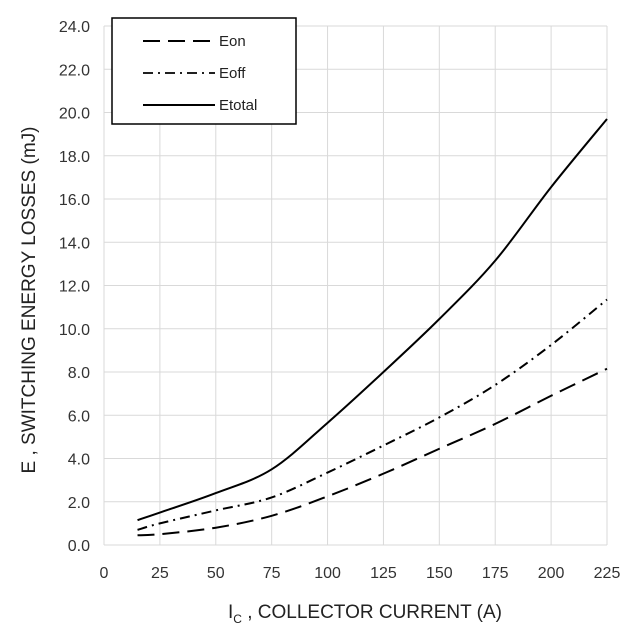  Describe the element at coordinates (383, 573) in the screenshot. I see `x-tick-label: 125` at that location.